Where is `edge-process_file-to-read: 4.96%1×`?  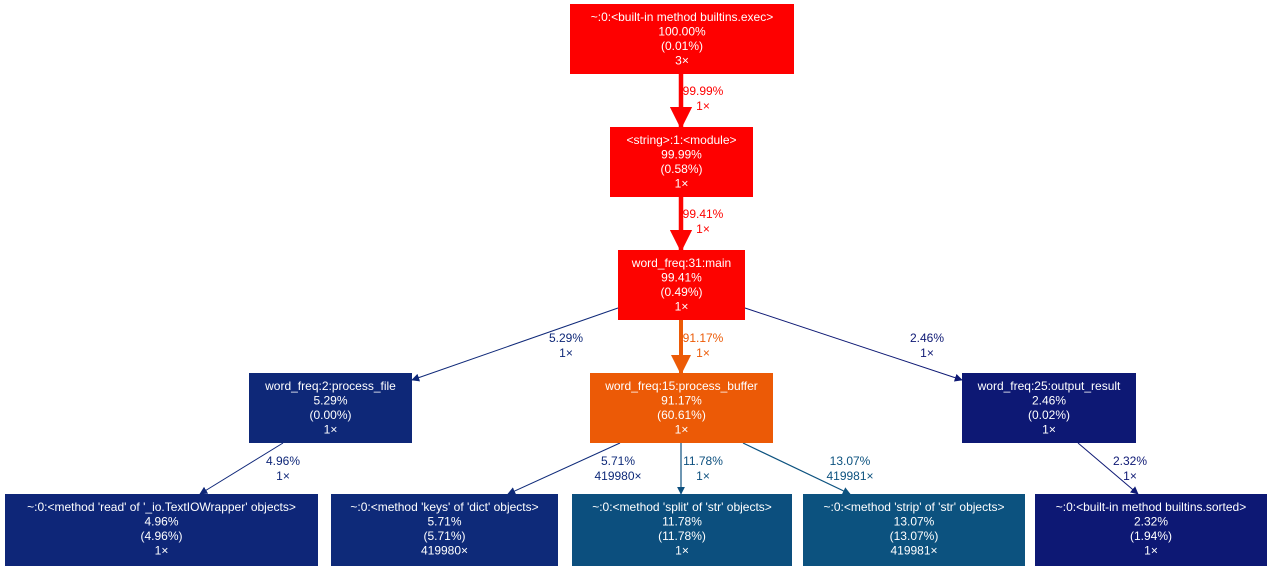 edge-process_file-to-read: 4.96%1× is located at coordinates (249, 468).